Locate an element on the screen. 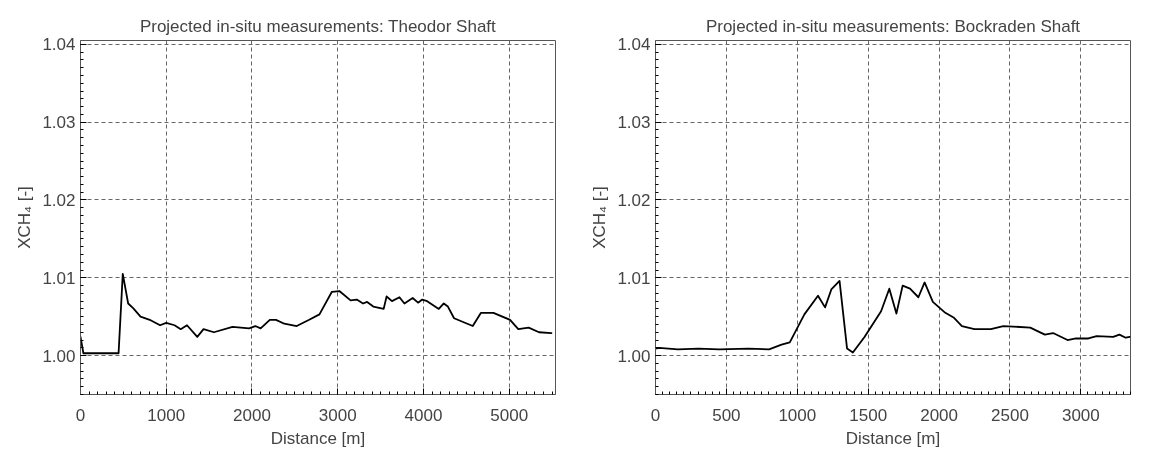 Image resolution: width=1163 pixels, height=455 pixels. x-tick-label: 4000 is located at coordinates (423, 415).